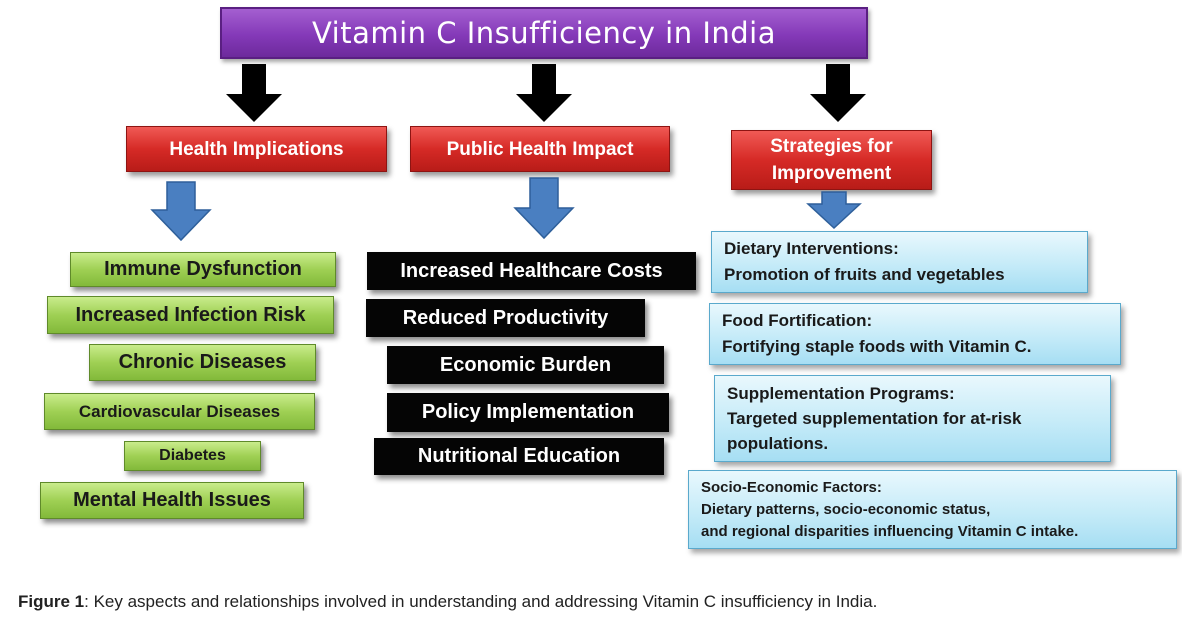 The height and width of the screenshot is (633, 1182). I want to click on public-item: Reduced Productivity, so click(505, 318).